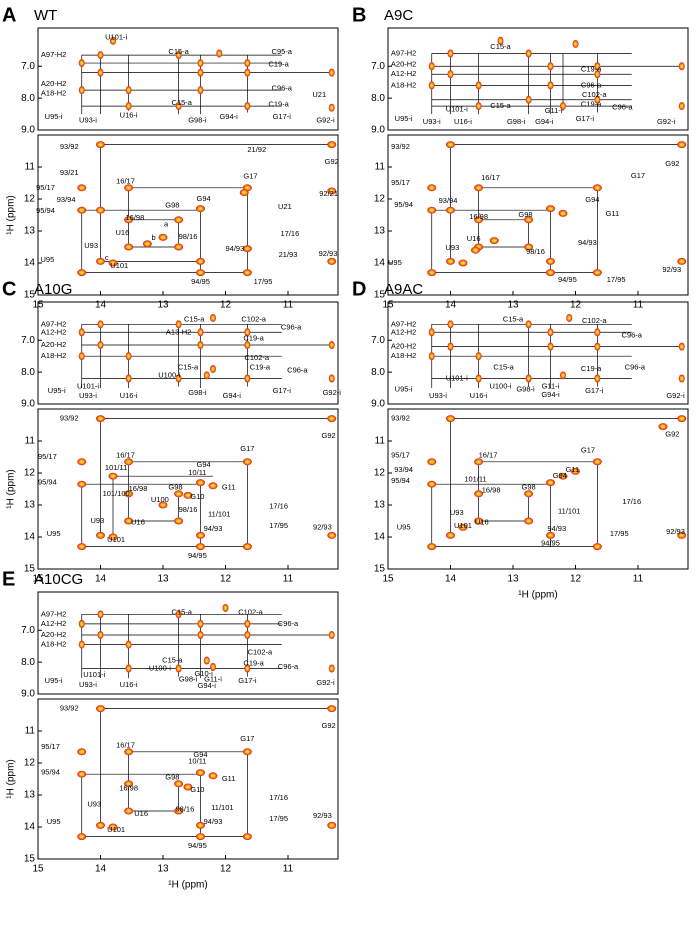 This screenshot has height=950, width=696. Describe the element at coordinates (380, 505) in the screenshot. I see `y-tick-label: 13` at that location.